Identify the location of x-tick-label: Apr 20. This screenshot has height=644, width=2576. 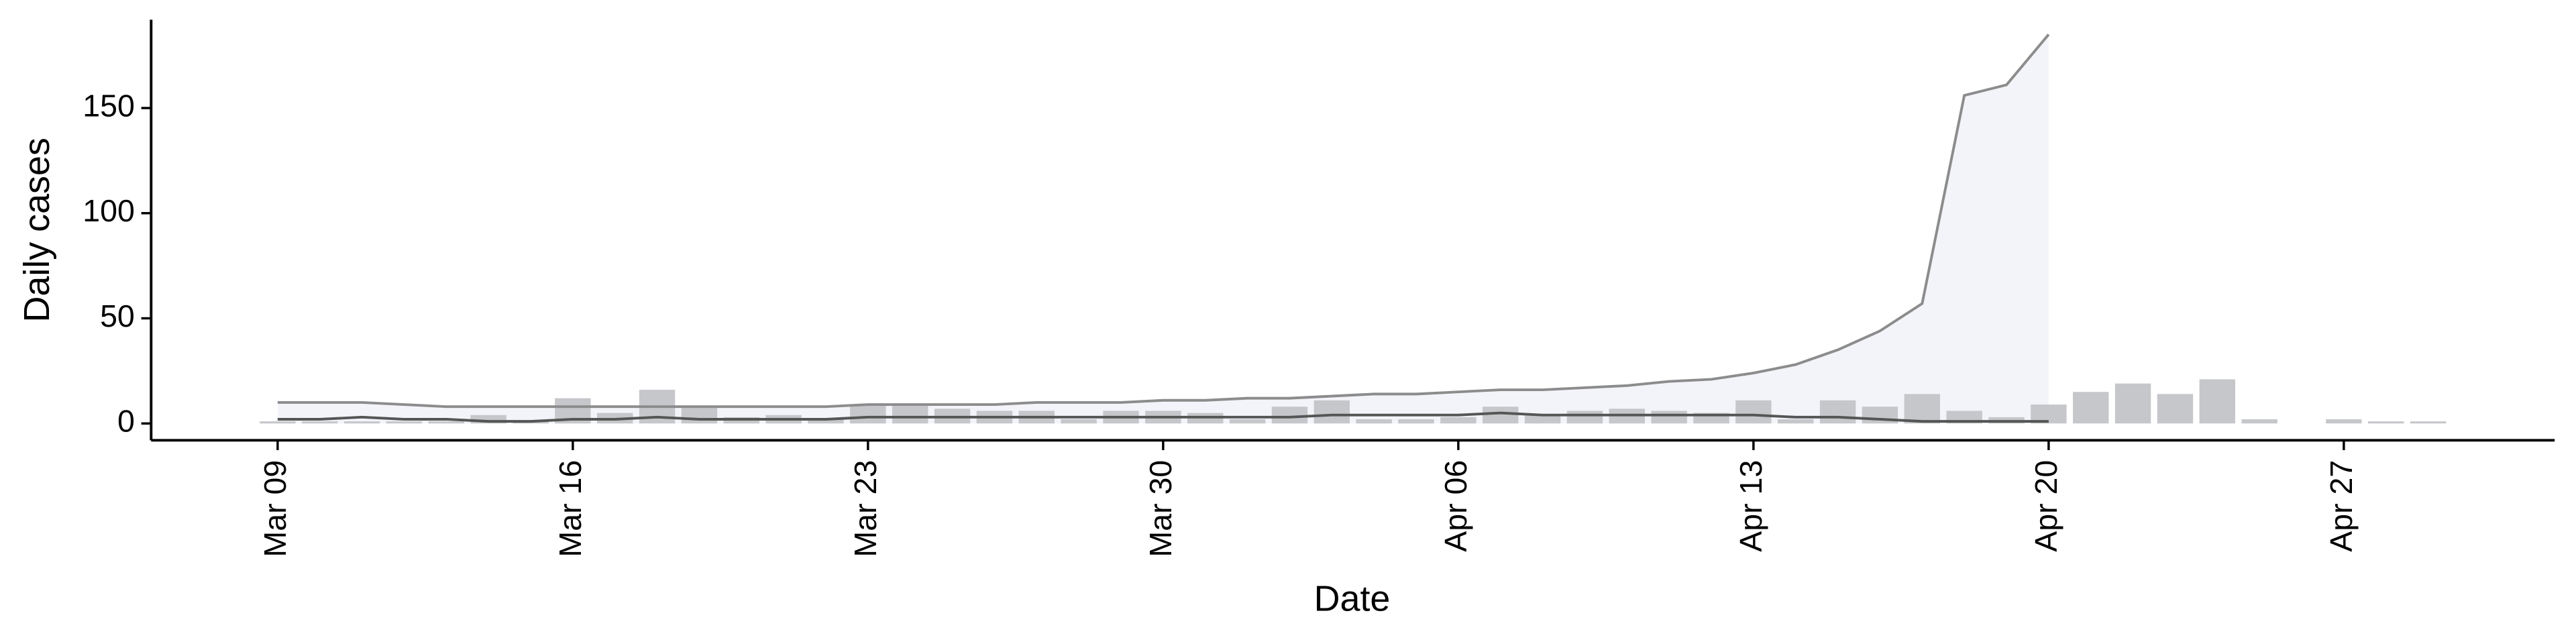
(2046, 506).